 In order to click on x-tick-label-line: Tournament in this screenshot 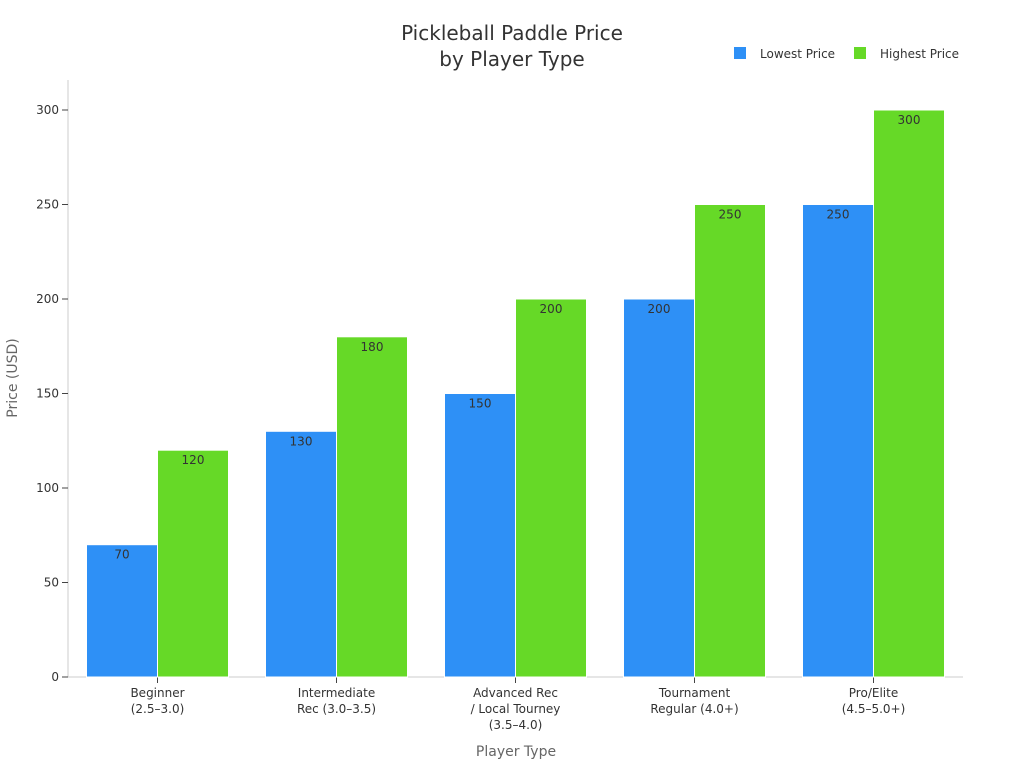, I will do `click(694, 693)`.